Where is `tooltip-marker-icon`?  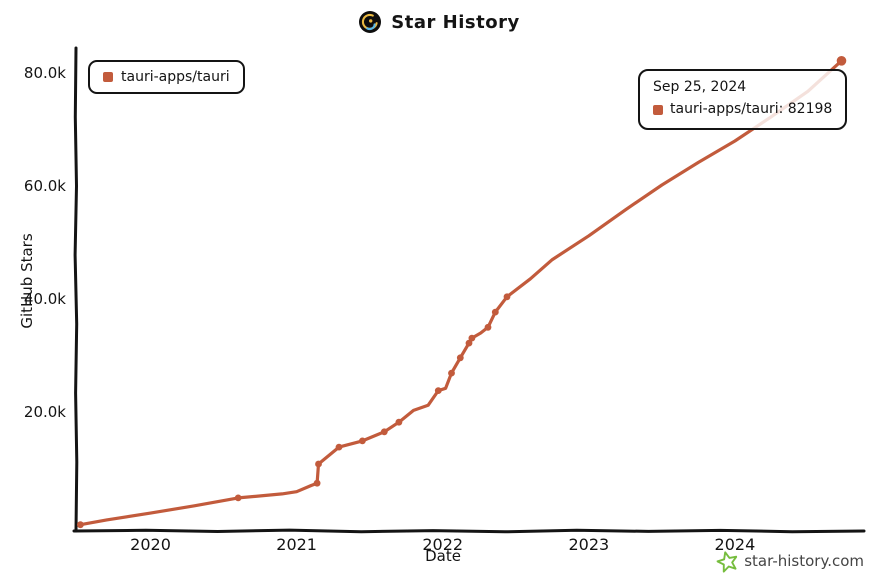
tooltip-marker-icon is located at coordinates (658, 109).